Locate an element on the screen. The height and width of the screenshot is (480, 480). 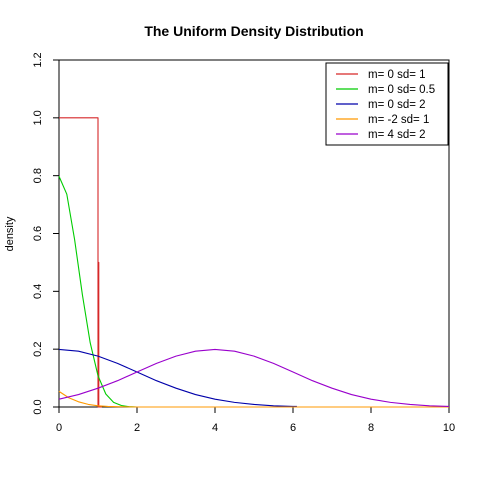
y-tick-label: 0.4 is located at coordinates (38, 291).